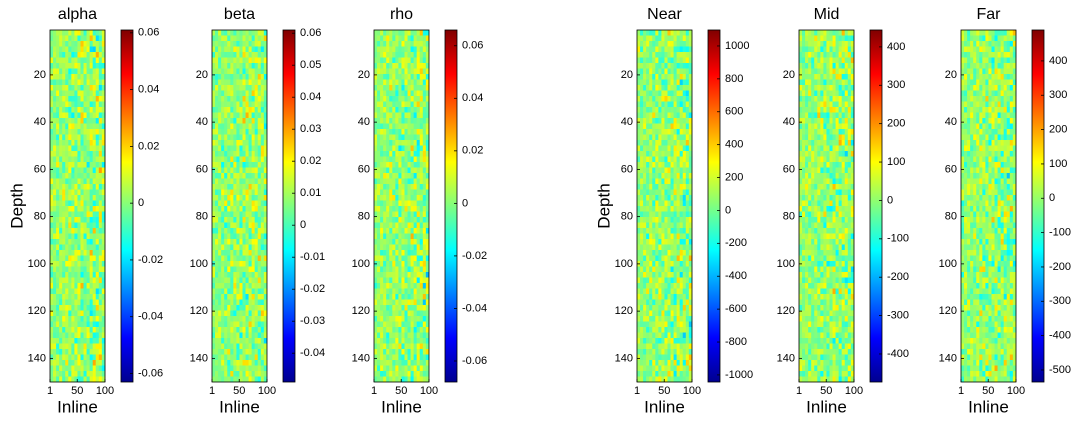 The image size is (1071, 423). Describe the element at coordinates (736, 276) in the screenshot. I see `colorbar-tick-label: -400` at that location.